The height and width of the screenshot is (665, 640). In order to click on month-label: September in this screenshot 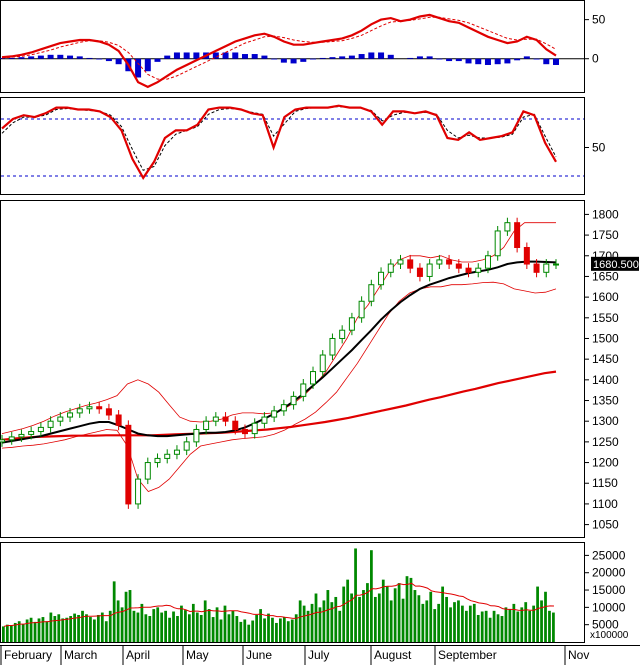, I will do `click(467, 655)`.